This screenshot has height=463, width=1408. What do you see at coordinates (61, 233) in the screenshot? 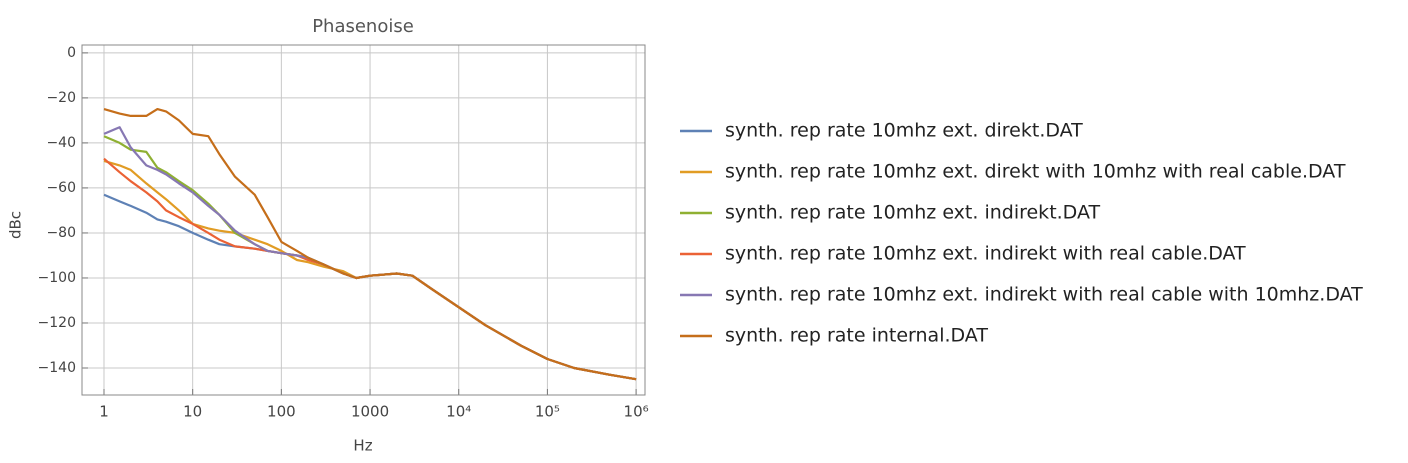
I see `y-tick-label: −80` at bounding box center [61, 233].